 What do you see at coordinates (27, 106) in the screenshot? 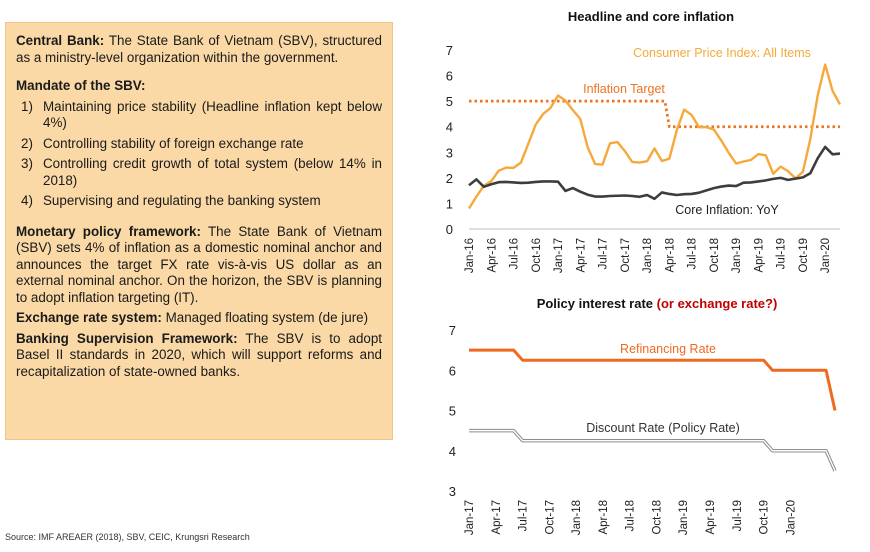
I see `mandate-item-number: 1)` at bounding box center [27, 106].